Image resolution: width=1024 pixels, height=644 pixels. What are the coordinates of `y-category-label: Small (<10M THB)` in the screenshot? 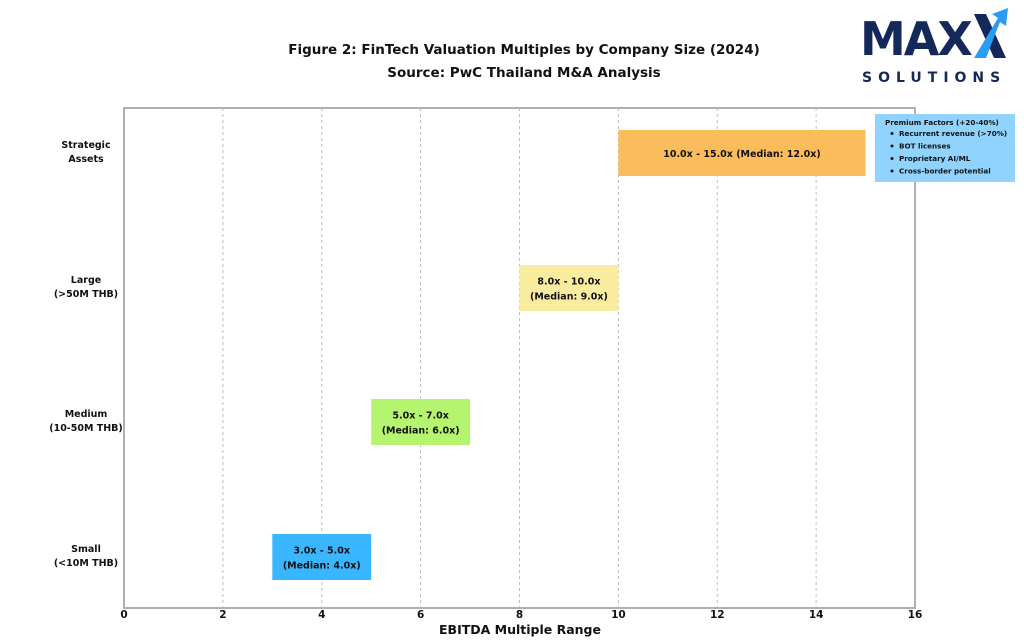 It's located at (86, 556).